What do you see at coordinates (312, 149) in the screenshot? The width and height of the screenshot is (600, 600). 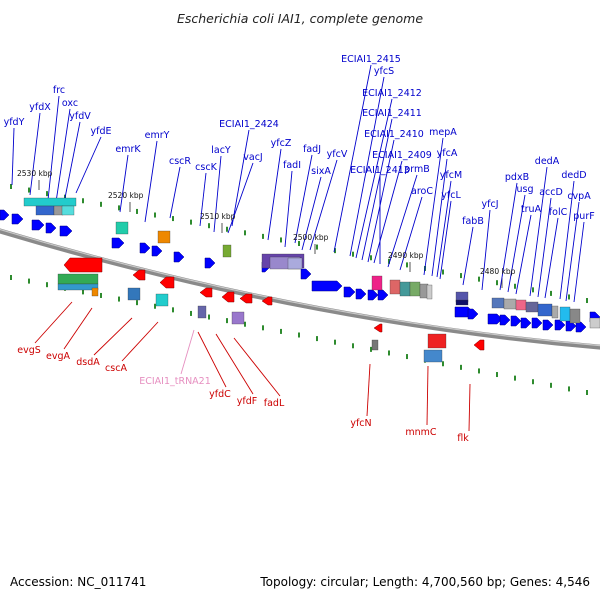 I see `forward-gene-label-fadj: fadJ` at bounding box center [312, 149].